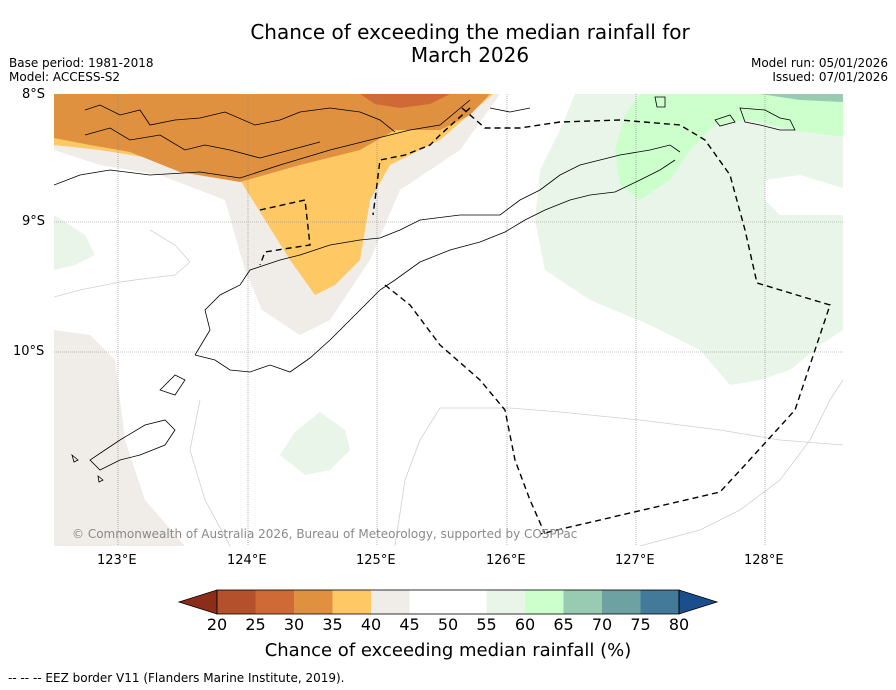 This screenshot has width=896, height=690. What do you see at coordinates (74, 242) in the screenshot?
I see `above-normal-west-patch` at bounding box center [74, 242].